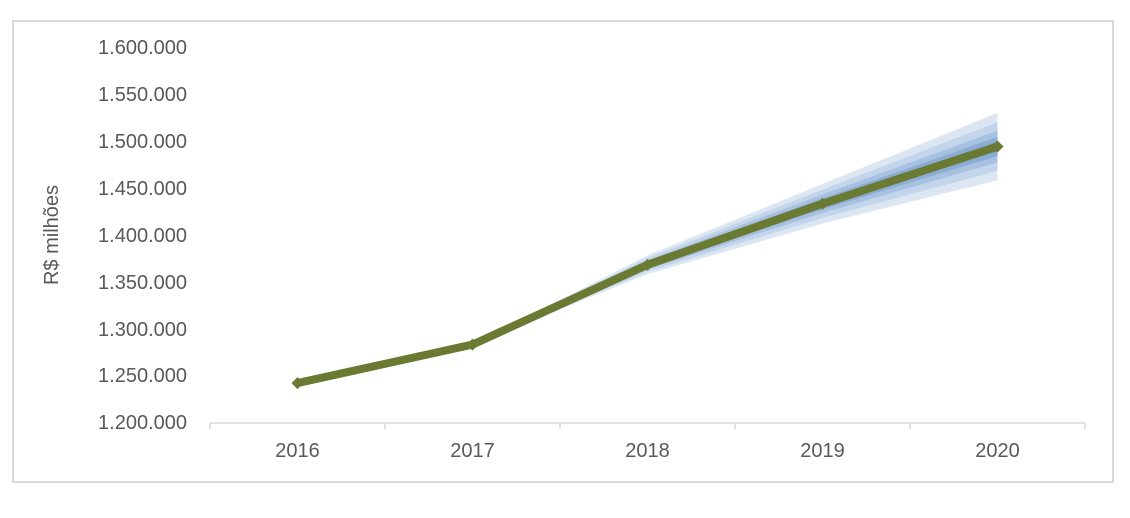 The image size is (1130, 518). What do you see at coordinates (822, 451) in the screenshot?
I see `x-tick-label: 2019` at bounding box center [822, 451].